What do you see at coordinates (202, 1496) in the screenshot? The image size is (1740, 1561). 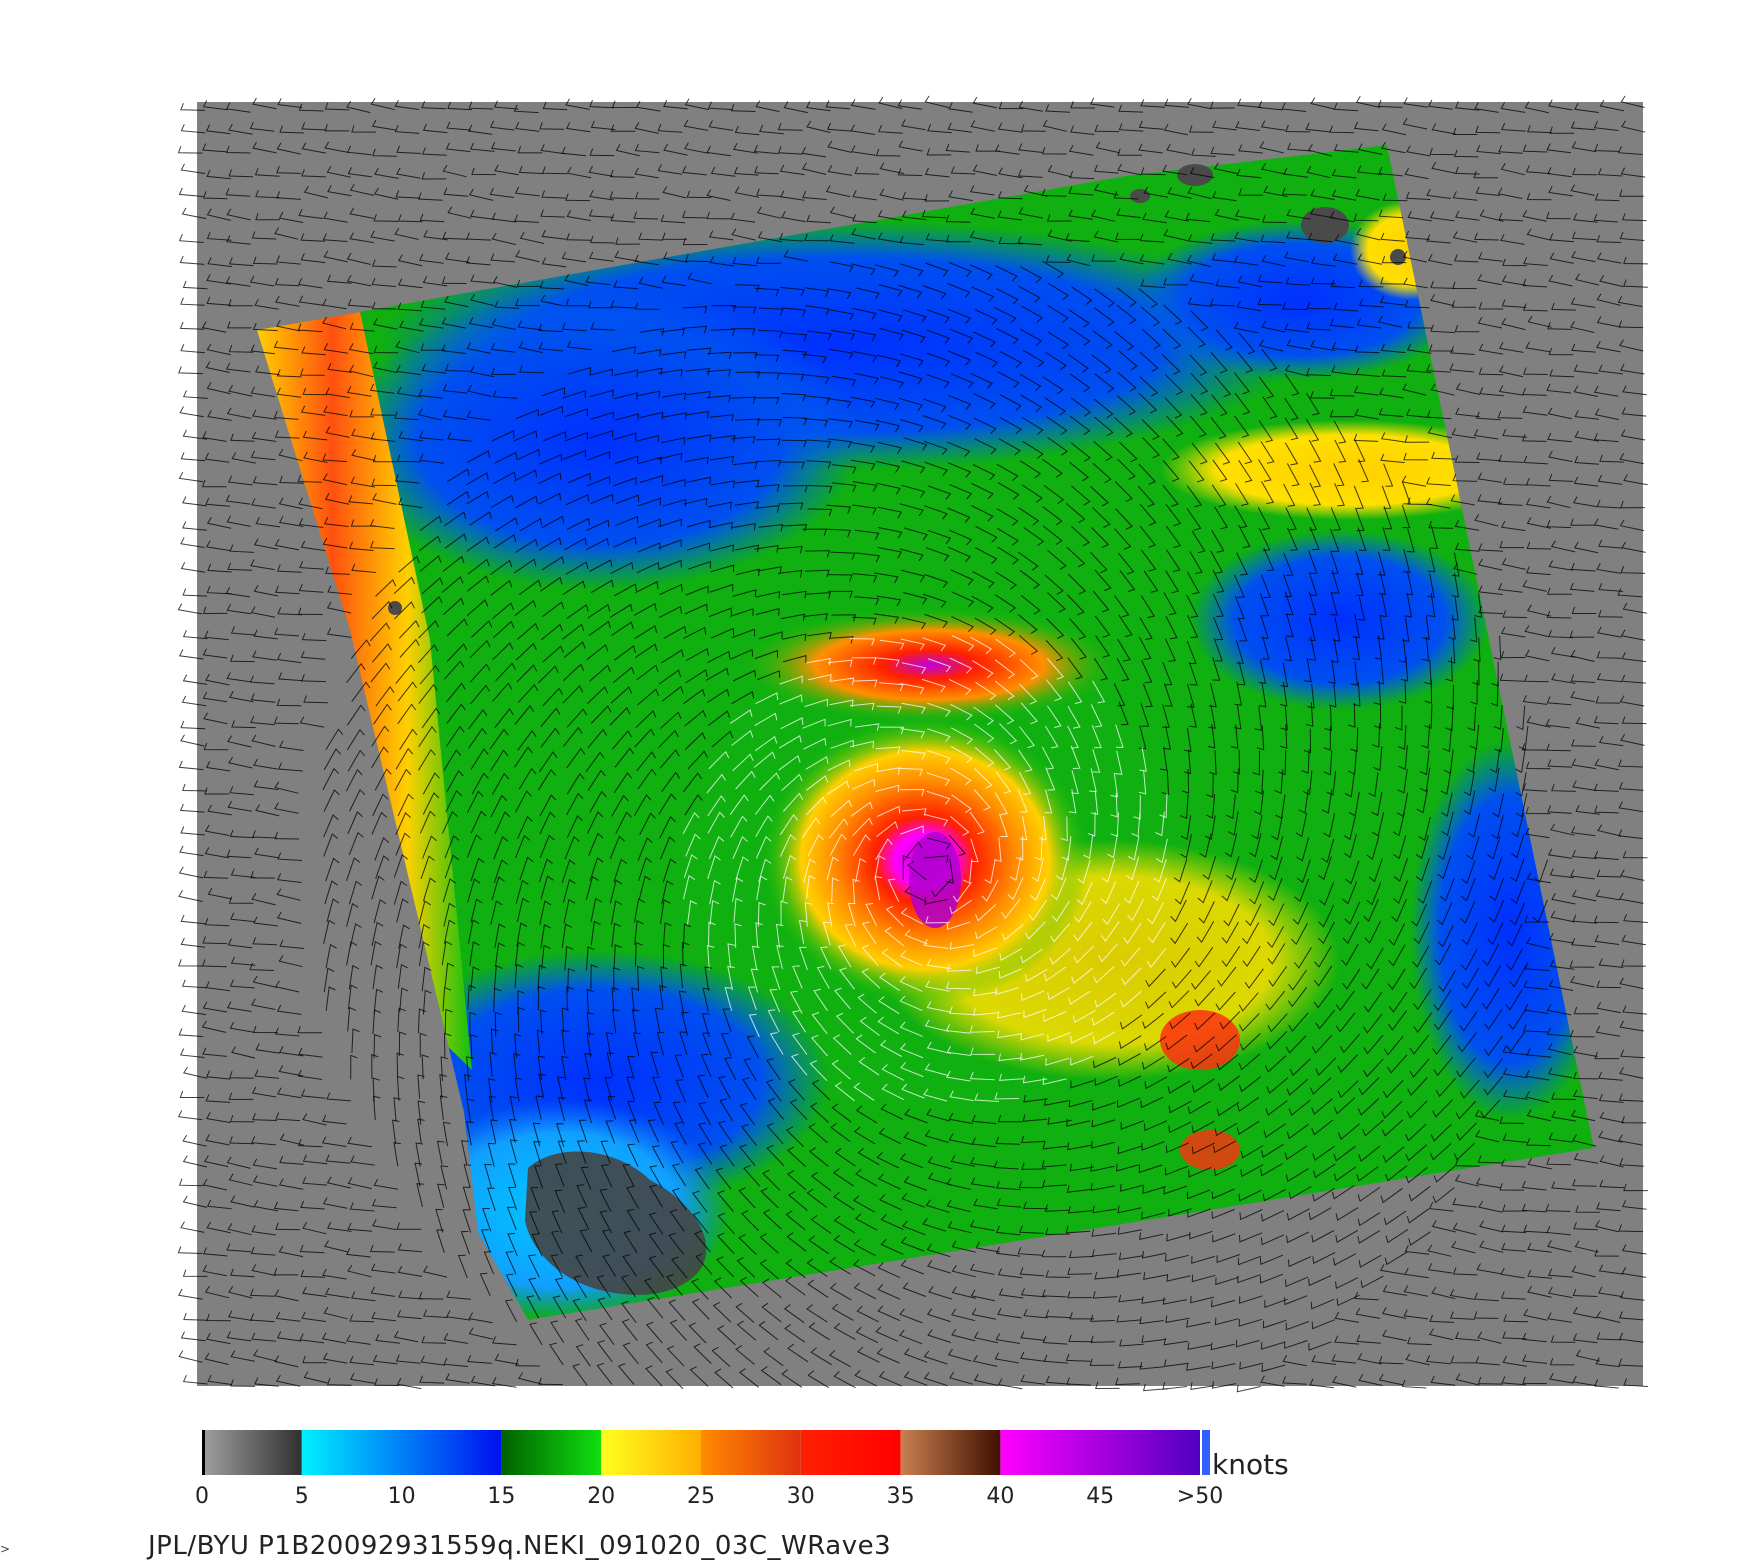 I see `colorbar-tick-label: 0` at bounding box center [202, 1496].